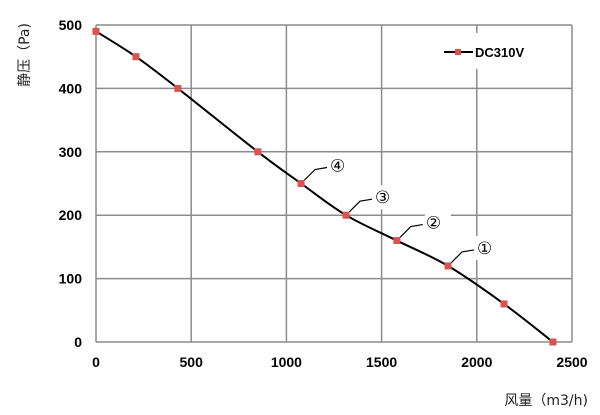  Describe the element at coordinates (484, 249) in the screenshot. I see `annotation-label: ①` at that location.